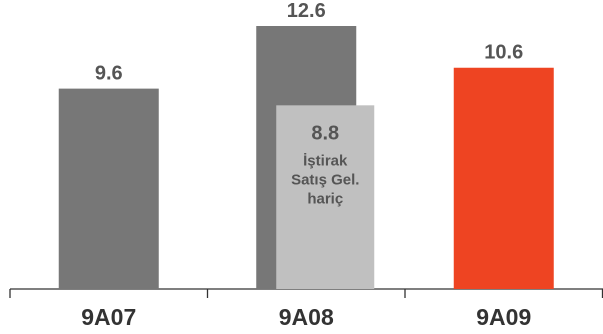  What do you see at coordinates (503, 317) in the screenshot?
I see `category-label-9a09: 9A09` at bounding box center [503, 317].